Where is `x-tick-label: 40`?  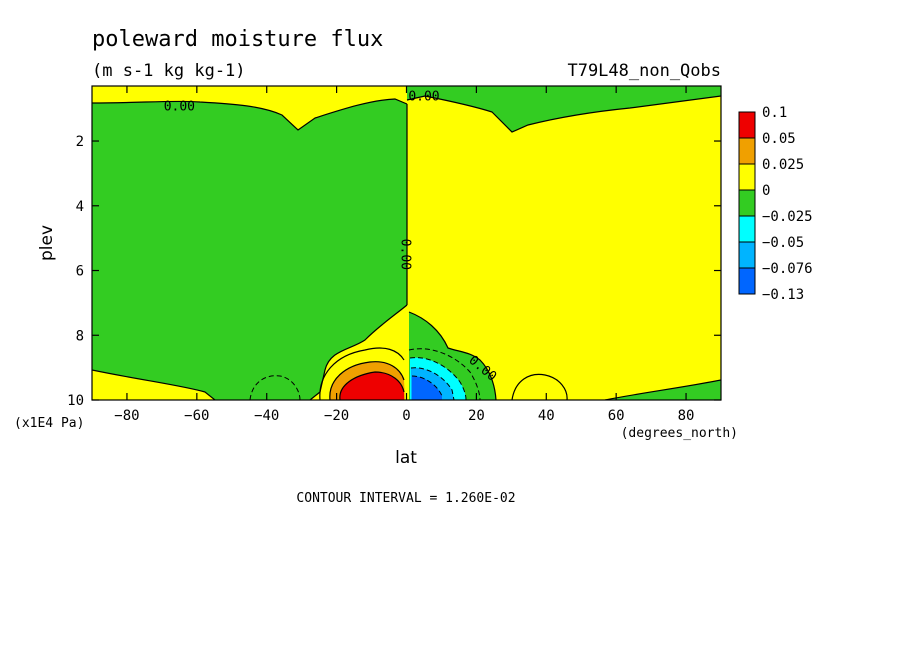
x-tick-label: 40 is located at coordinates (546, 416).